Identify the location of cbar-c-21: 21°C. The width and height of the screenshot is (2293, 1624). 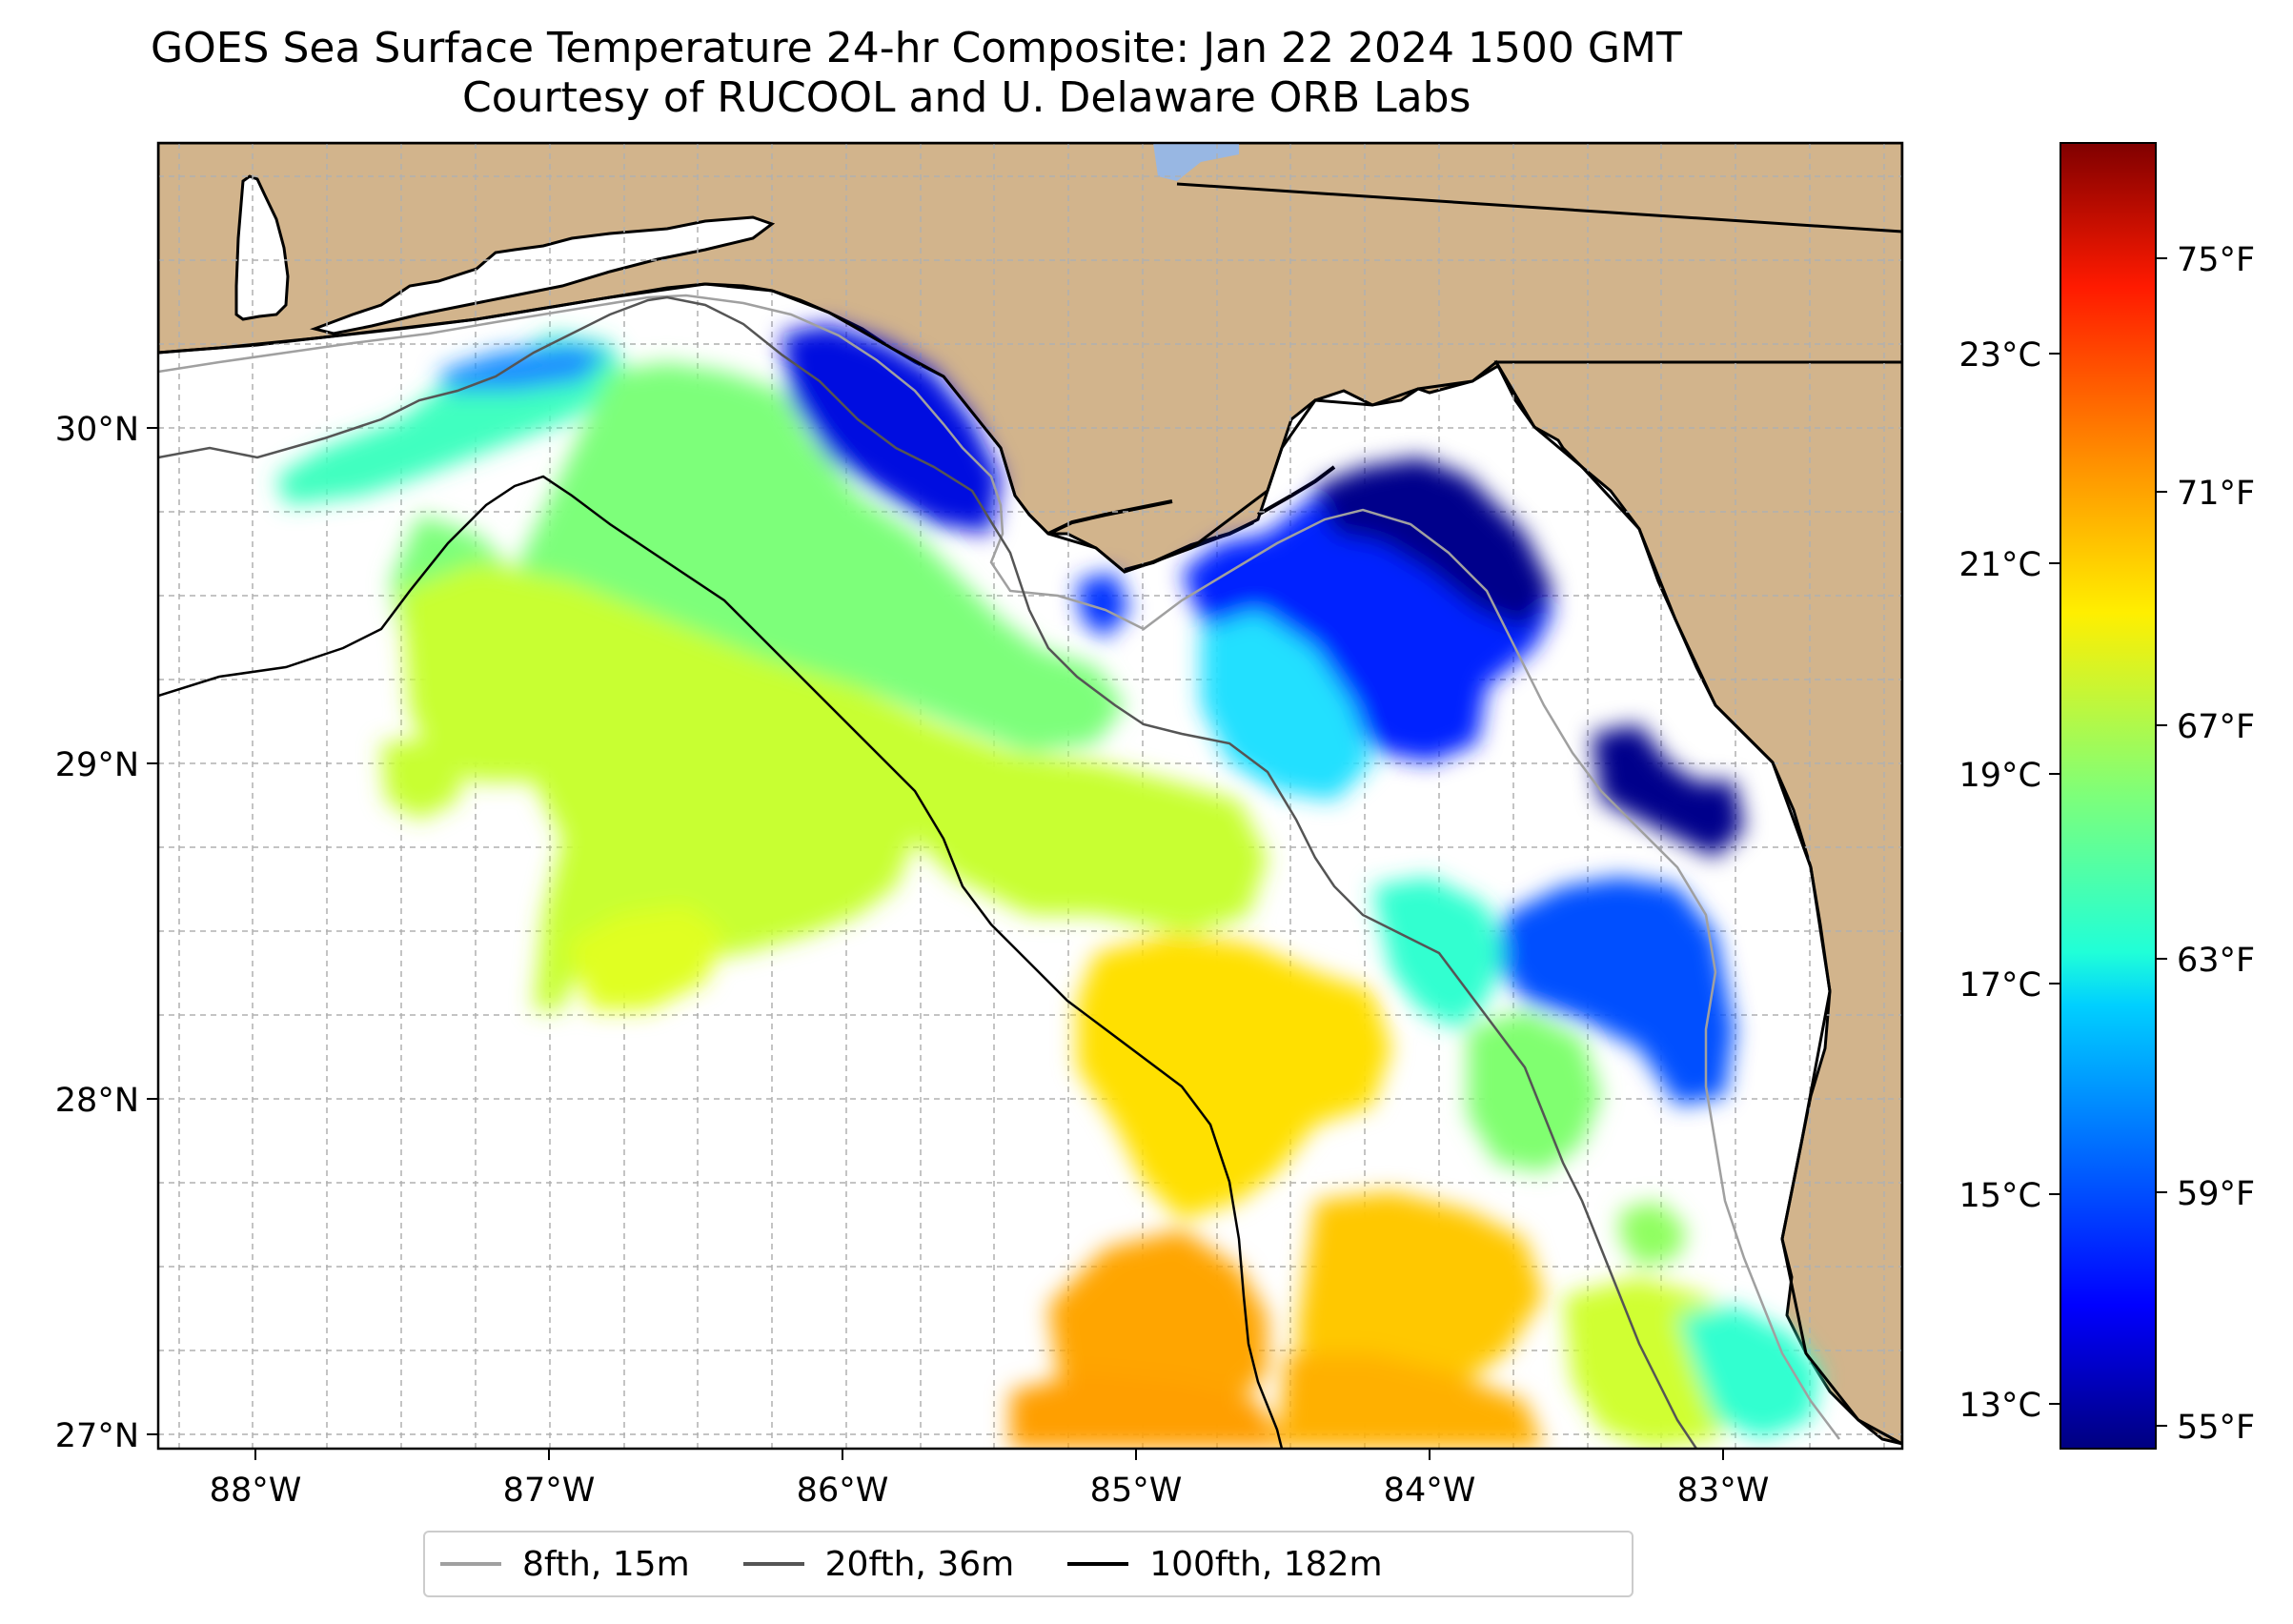
(2000, 565).